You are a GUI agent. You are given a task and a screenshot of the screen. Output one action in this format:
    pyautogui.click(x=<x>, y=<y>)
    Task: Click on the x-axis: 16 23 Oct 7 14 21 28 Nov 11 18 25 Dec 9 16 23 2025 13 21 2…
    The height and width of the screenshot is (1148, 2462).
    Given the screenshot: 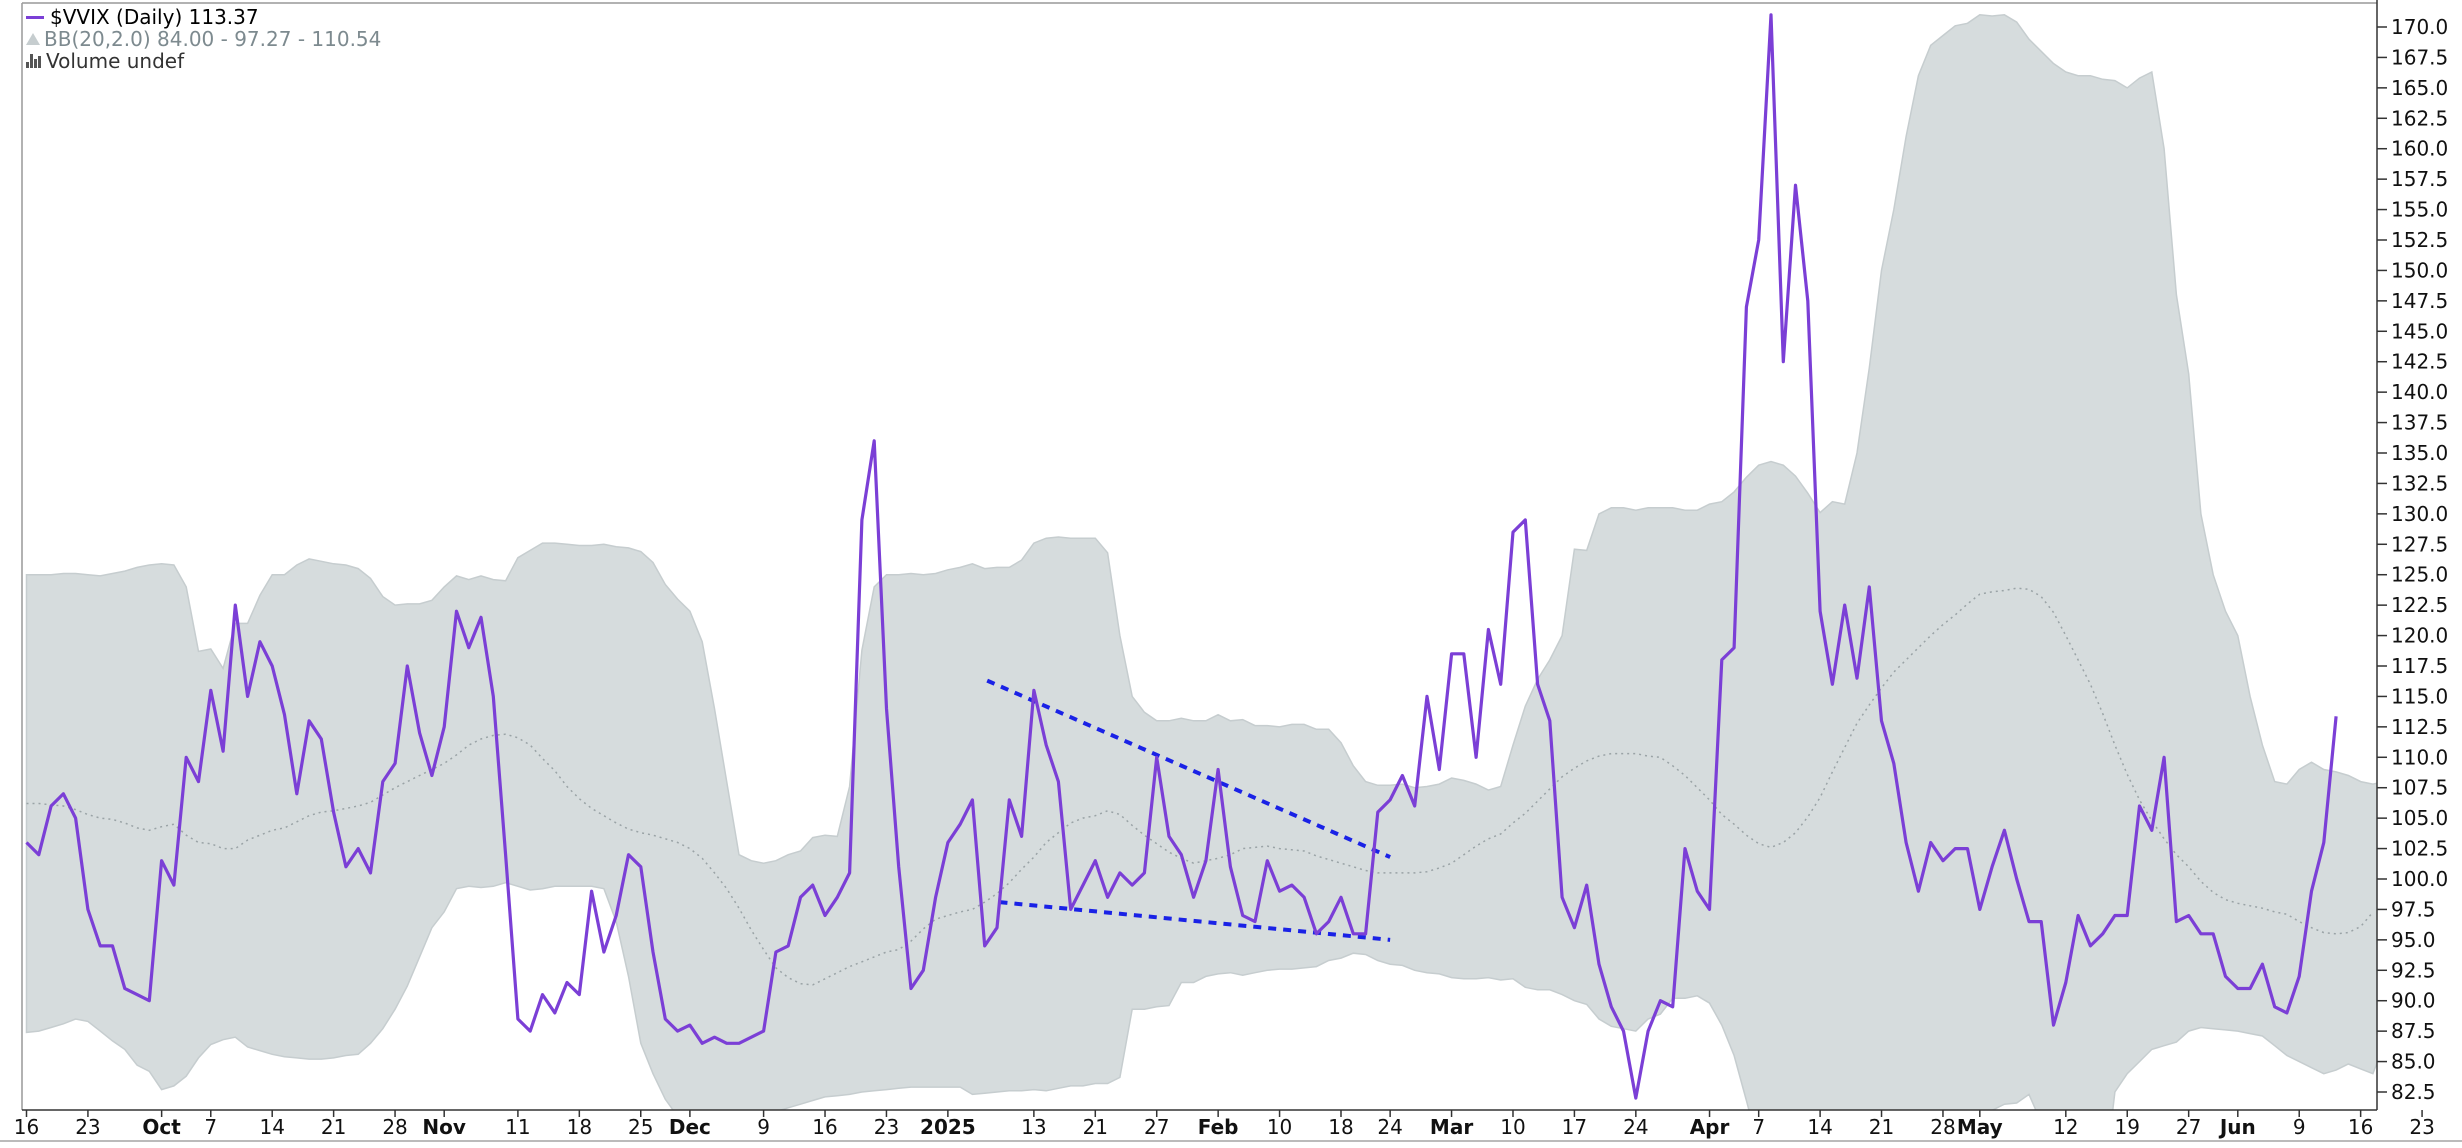 What is the action you would take?
    pyautogui.click(x=1224, y=1124)
    